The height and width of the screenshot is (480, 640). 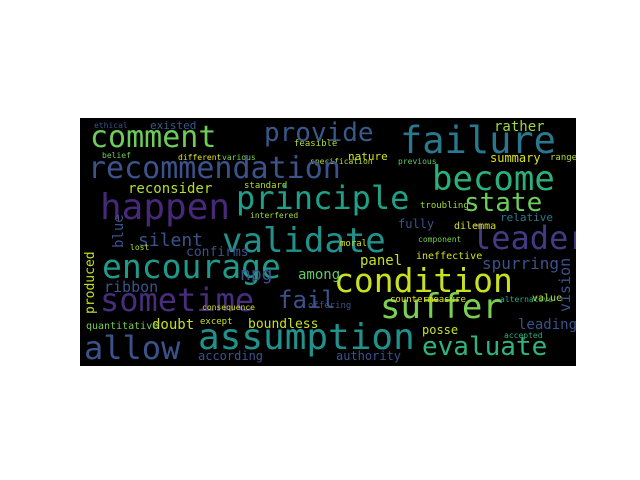 What do you see at coordinates (478, 140) in the screenshot?
I see `cloud-word: failure` at bounding box center [478, 140].